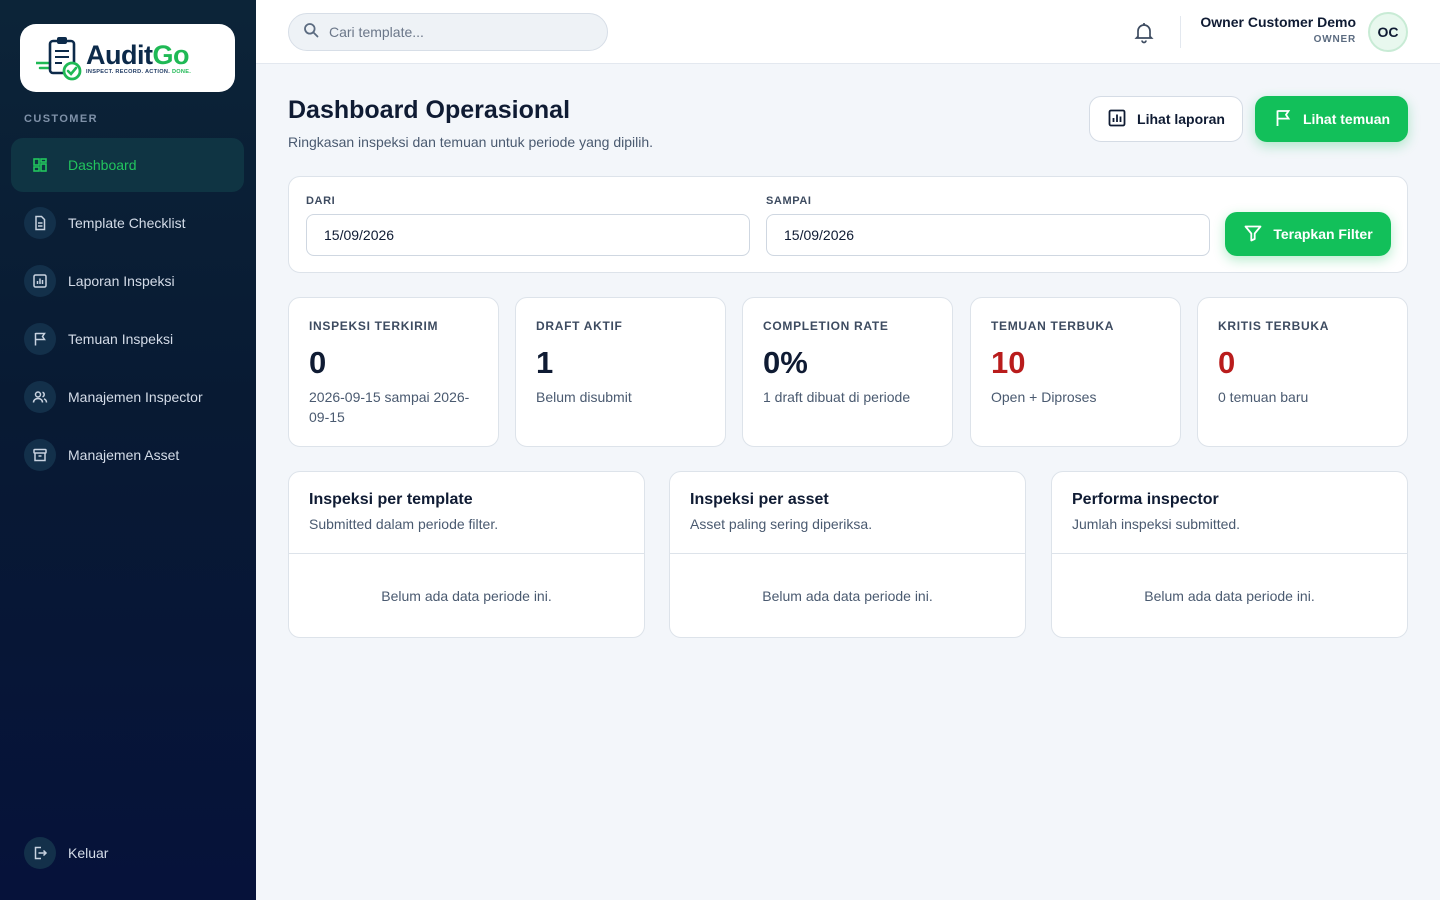 The width and height of the screenshot is (1440, 900). What do you see at coordinates (1053, 326) in the screenshot?
I see `stat-label: TEMUAN TERBUKA` at bounding box center [1053, 326].